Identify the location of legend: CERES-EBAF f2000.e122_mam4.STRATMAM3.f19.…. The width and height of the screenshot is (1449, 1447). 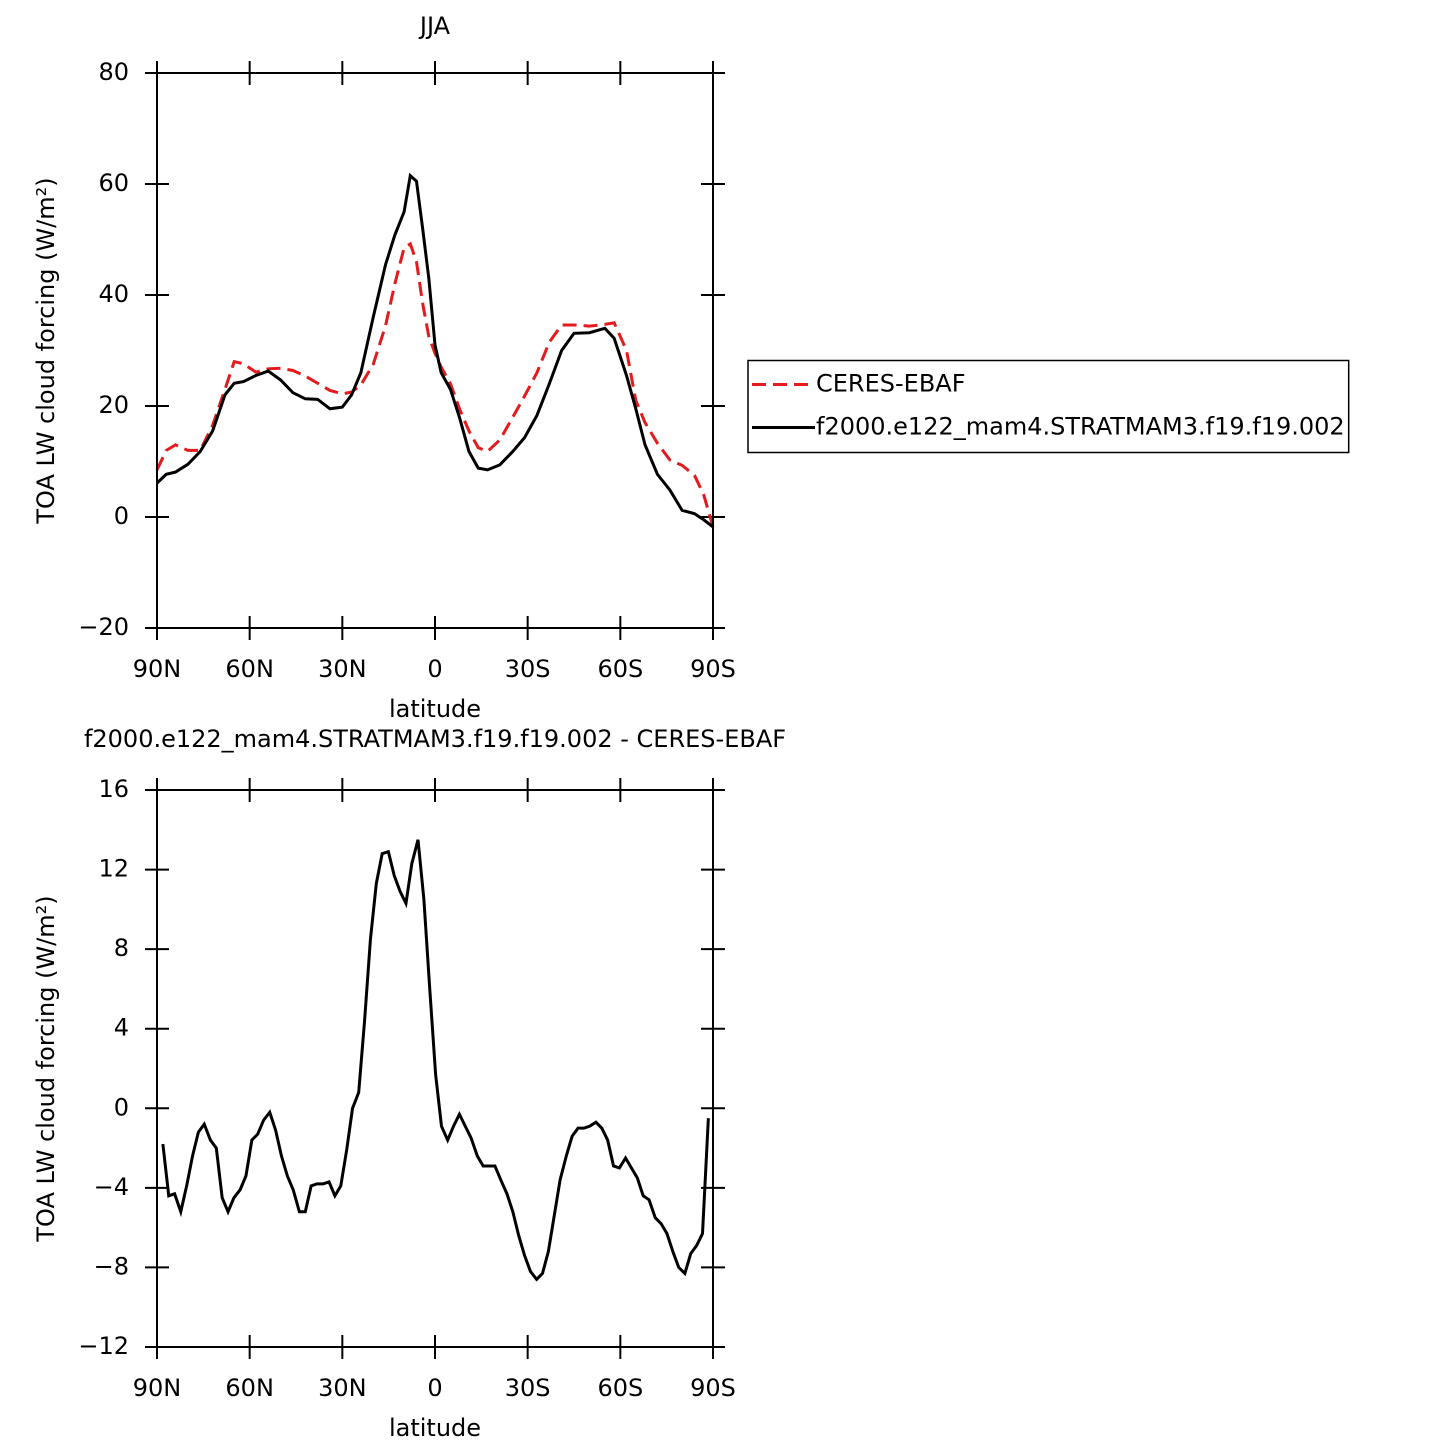
(1048, 406).